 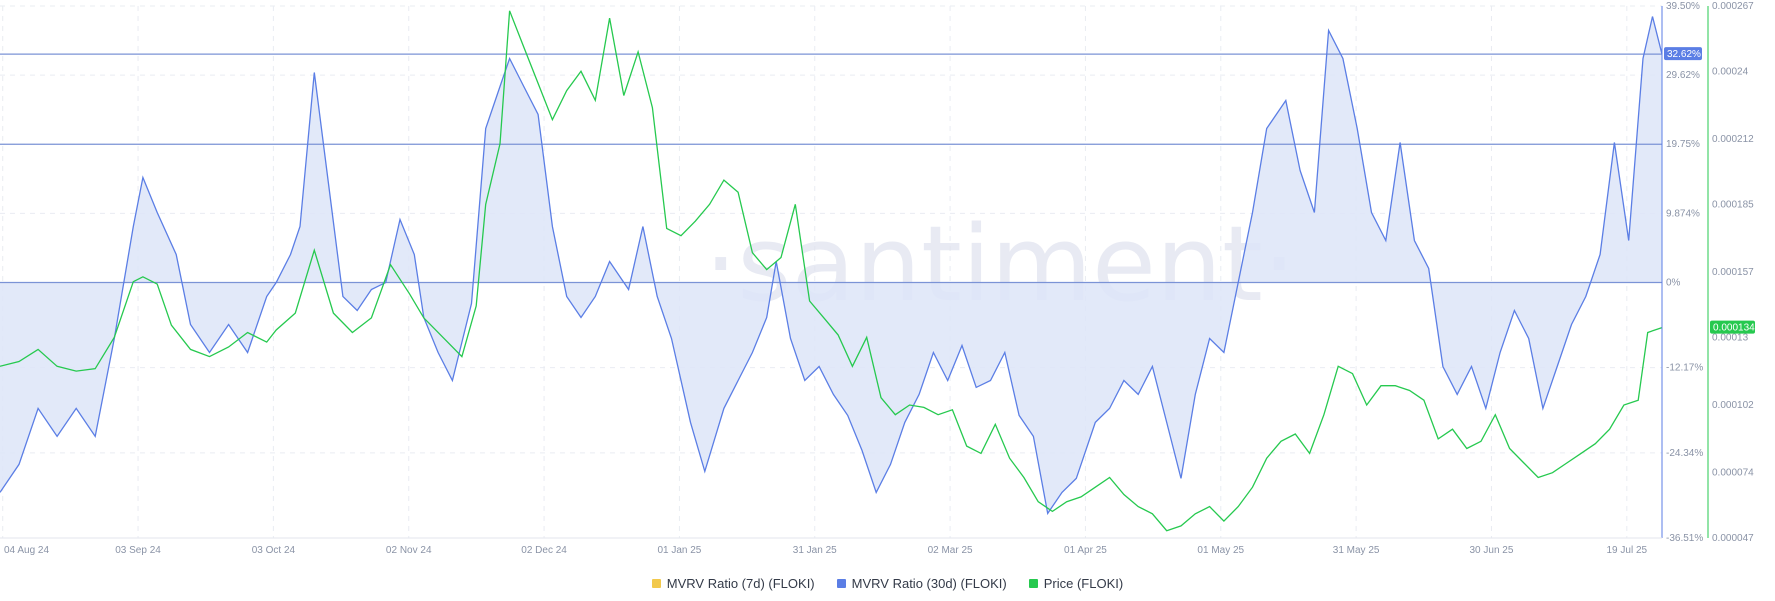 I want to click on x-tick-label: 01 May 25, so click(x=1220, y=550).